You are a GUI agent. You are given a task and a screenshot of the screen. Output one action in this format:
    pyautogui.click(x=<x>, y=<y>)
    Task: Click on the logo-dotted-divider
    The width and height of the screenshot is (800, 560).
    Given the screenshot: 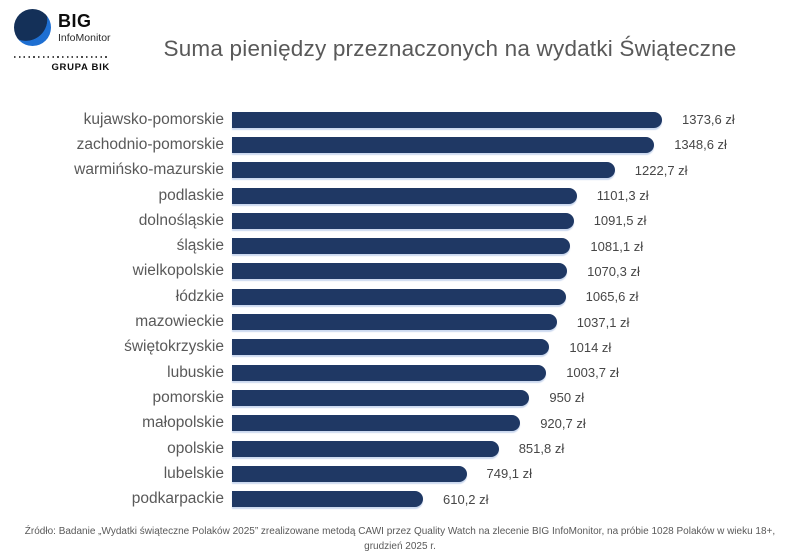 What is the action you would take?
    pyautogui.click(x=61, y=57)
    